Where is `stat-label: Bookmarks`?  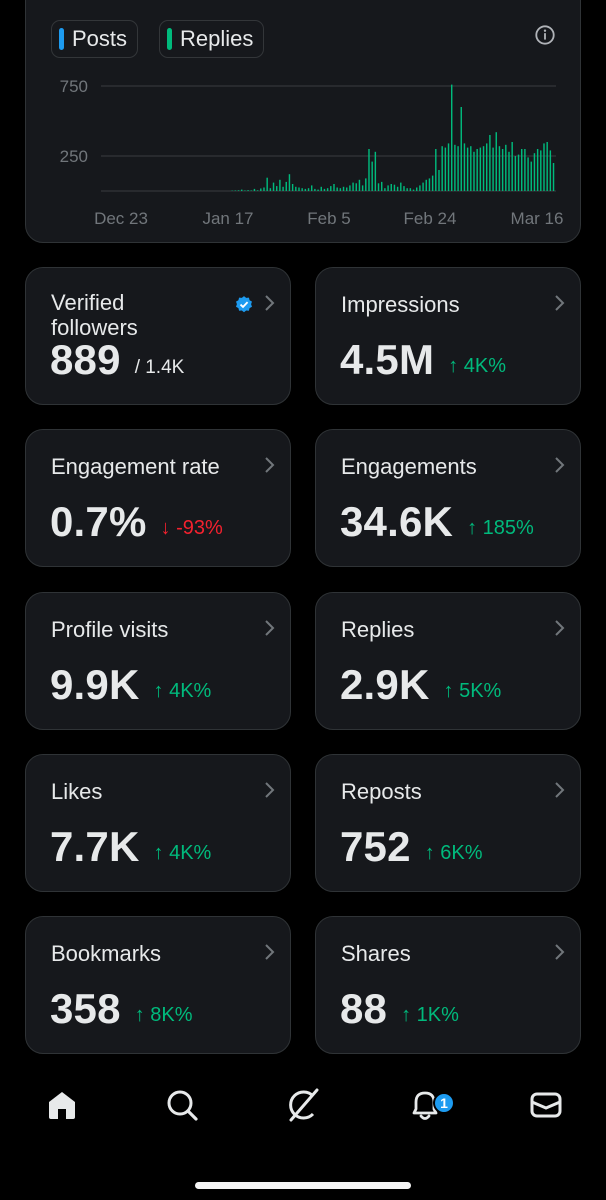 stat-label: Bookmarks is located at coordinates (106, 953).